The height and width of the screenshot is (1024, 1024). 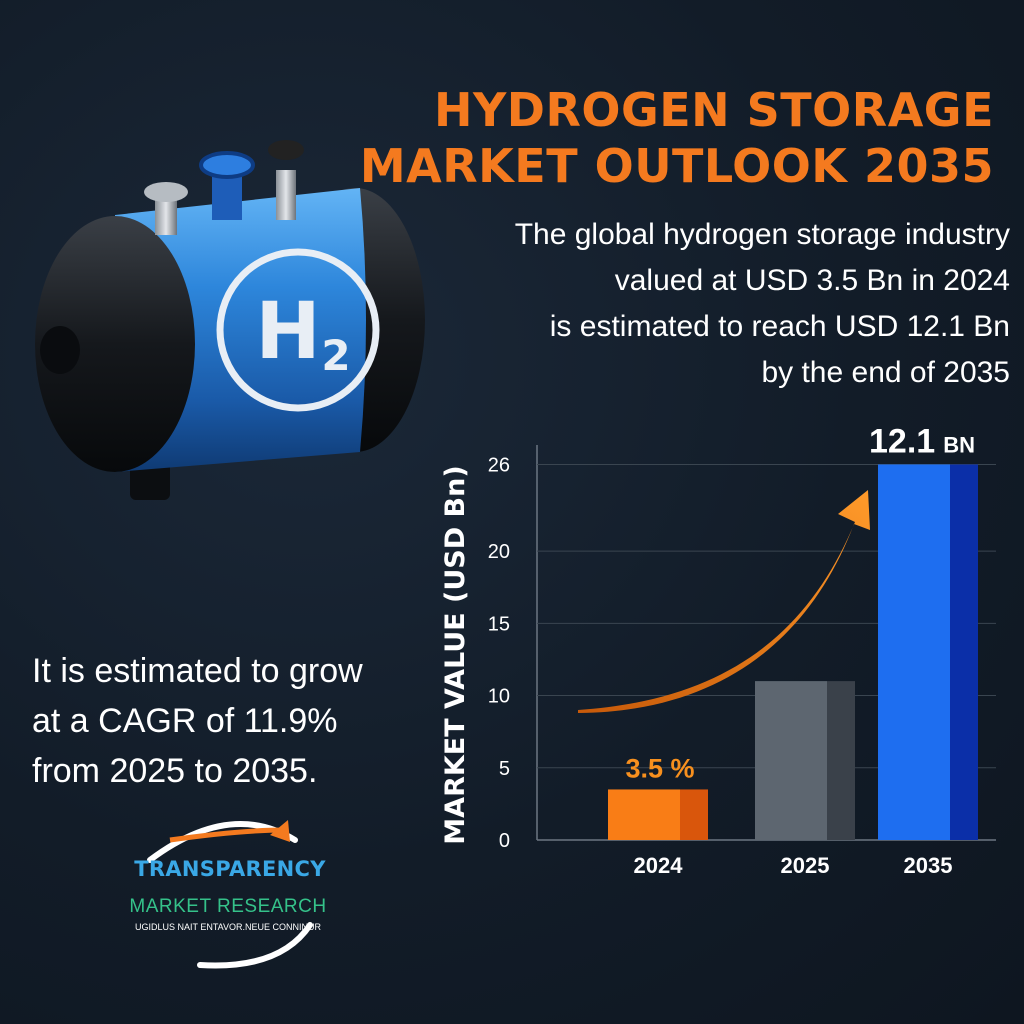 I want to click on title-line-1: HYDROGEN STORAGE, so click(x=713, y=110).